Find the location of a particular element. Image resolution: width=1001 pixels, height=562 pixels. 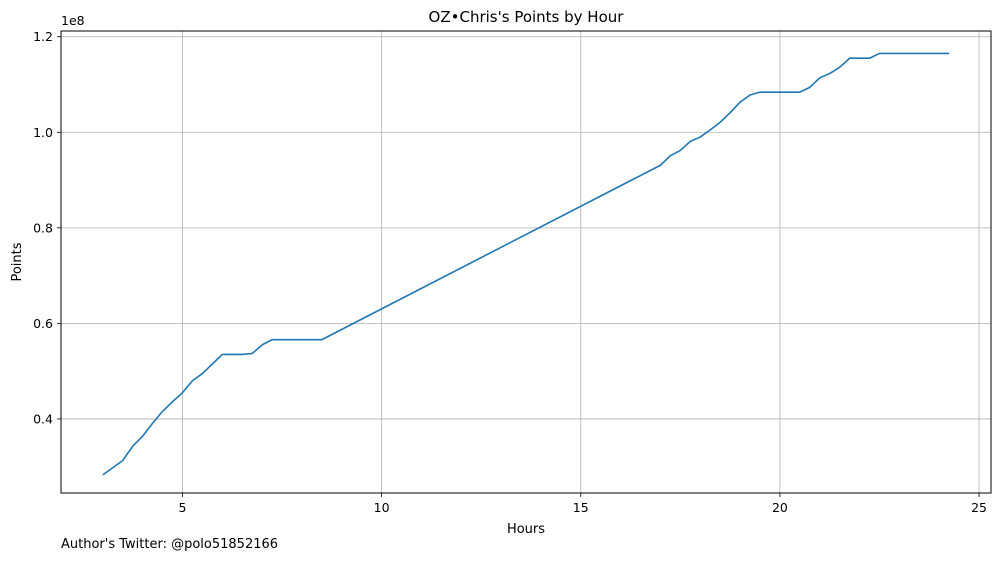

y-axis-label: Points is located at coordinates (17, 261).